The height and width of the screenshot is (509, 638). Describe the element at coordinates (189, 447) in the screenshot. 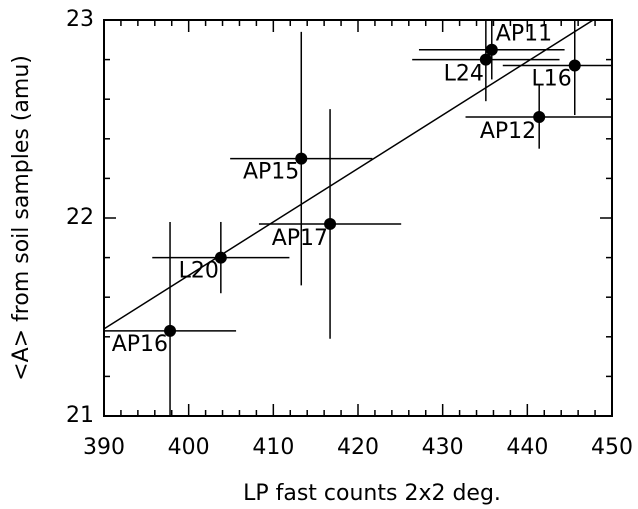

I see `x-tick-label: 400` at that location.